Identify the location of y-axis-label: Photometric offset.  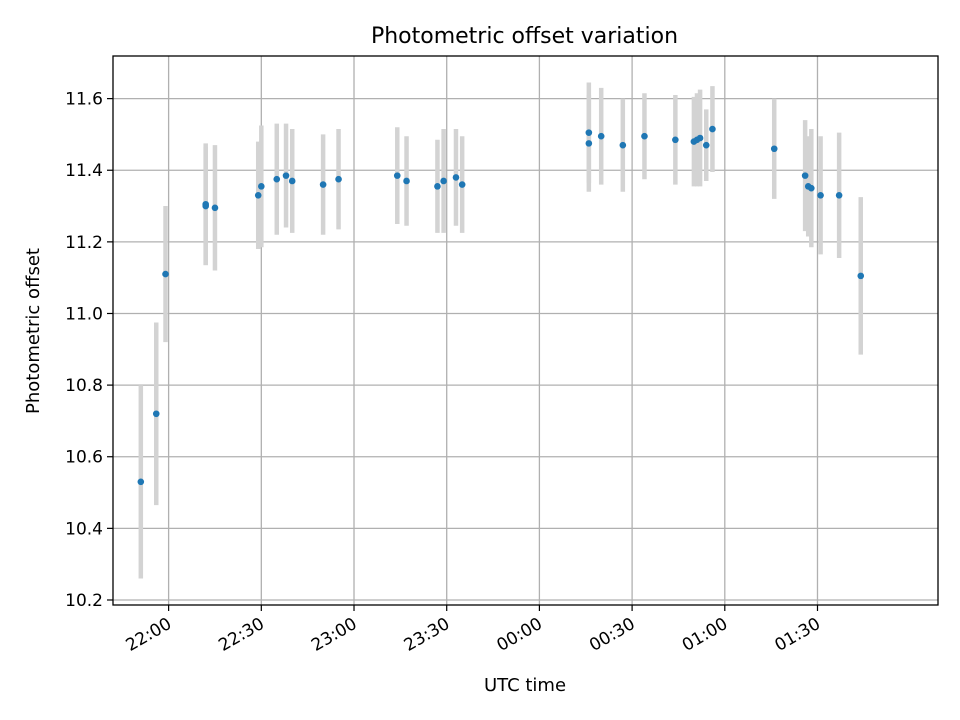
(33, 331).